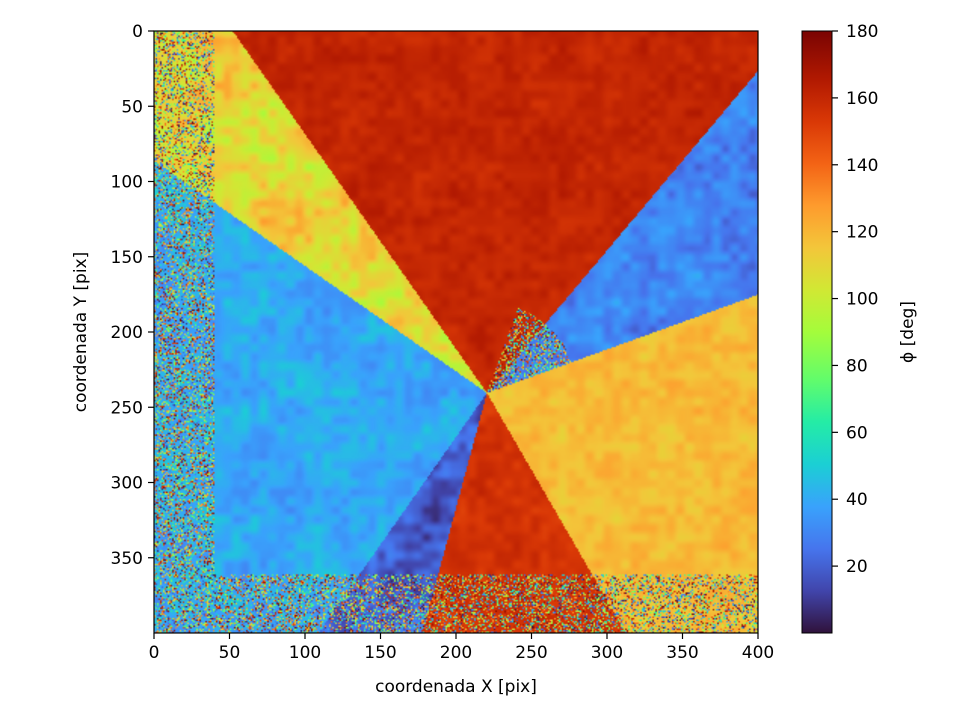 The height and width of the screenshot is (720, 960). I want to click on x-tick-label: 200, so click(456, 653).